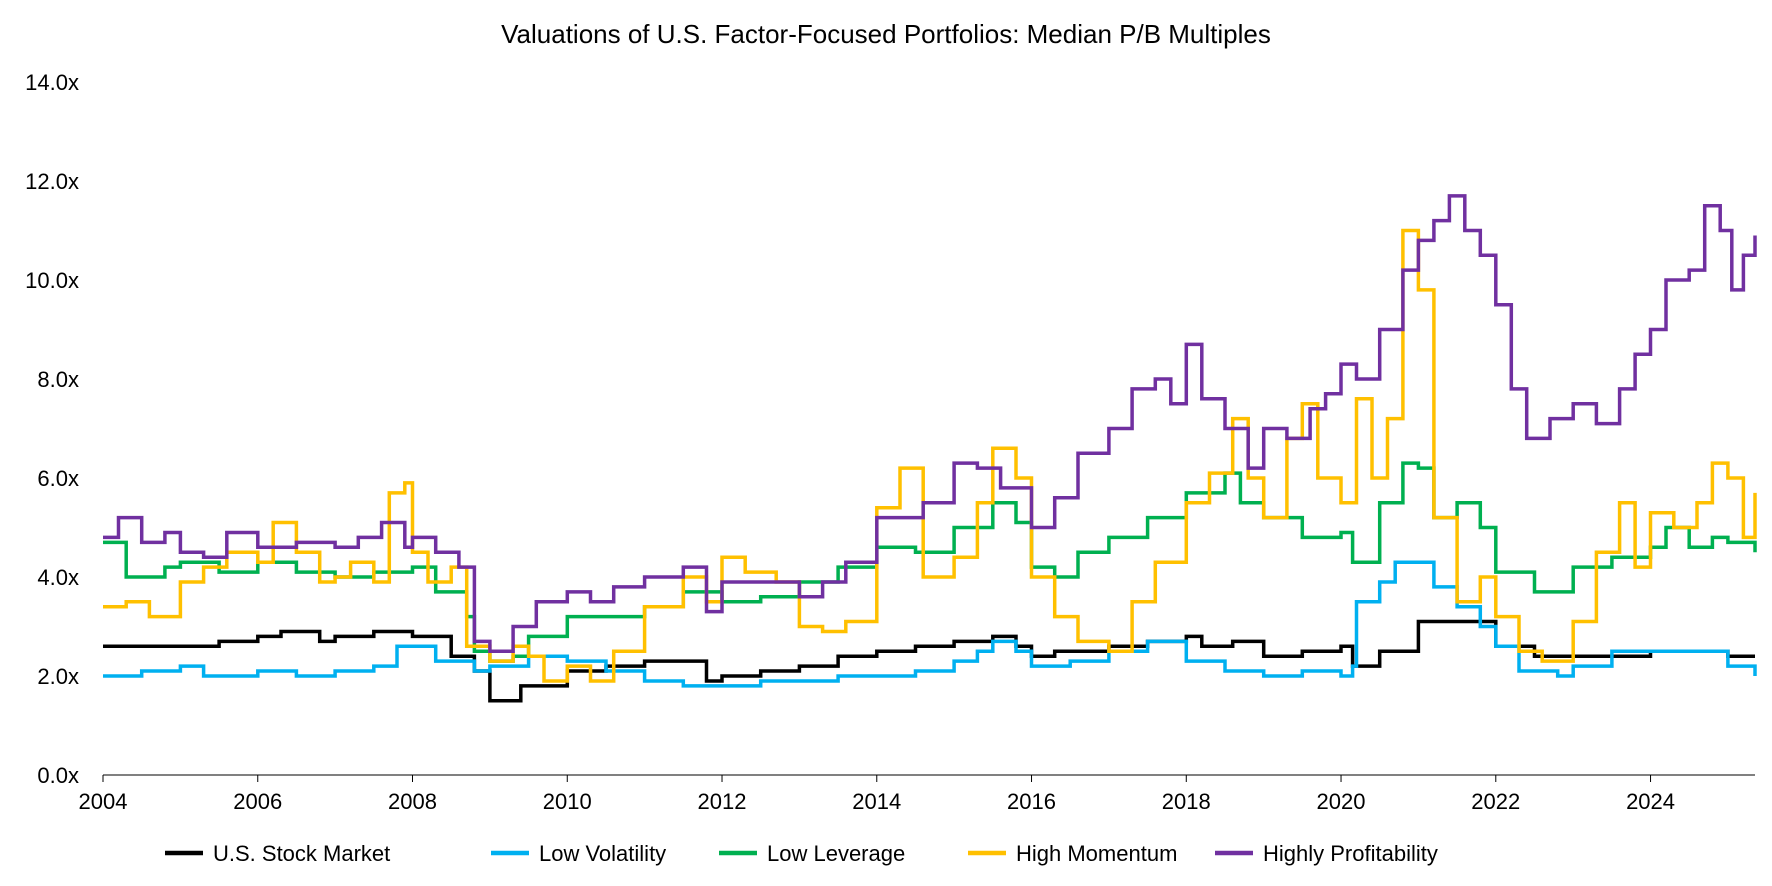  I want to click on x-tick-label: 2008, so click(412, 801).